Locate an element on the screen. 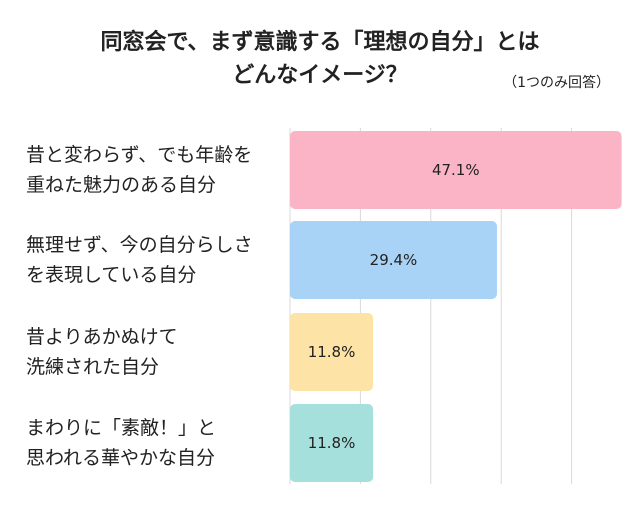 The image size is (640, 508). chart-title-line-1: 同窓会で、まず意識する「理想の自分」とは is located at coordinates (320, 42).